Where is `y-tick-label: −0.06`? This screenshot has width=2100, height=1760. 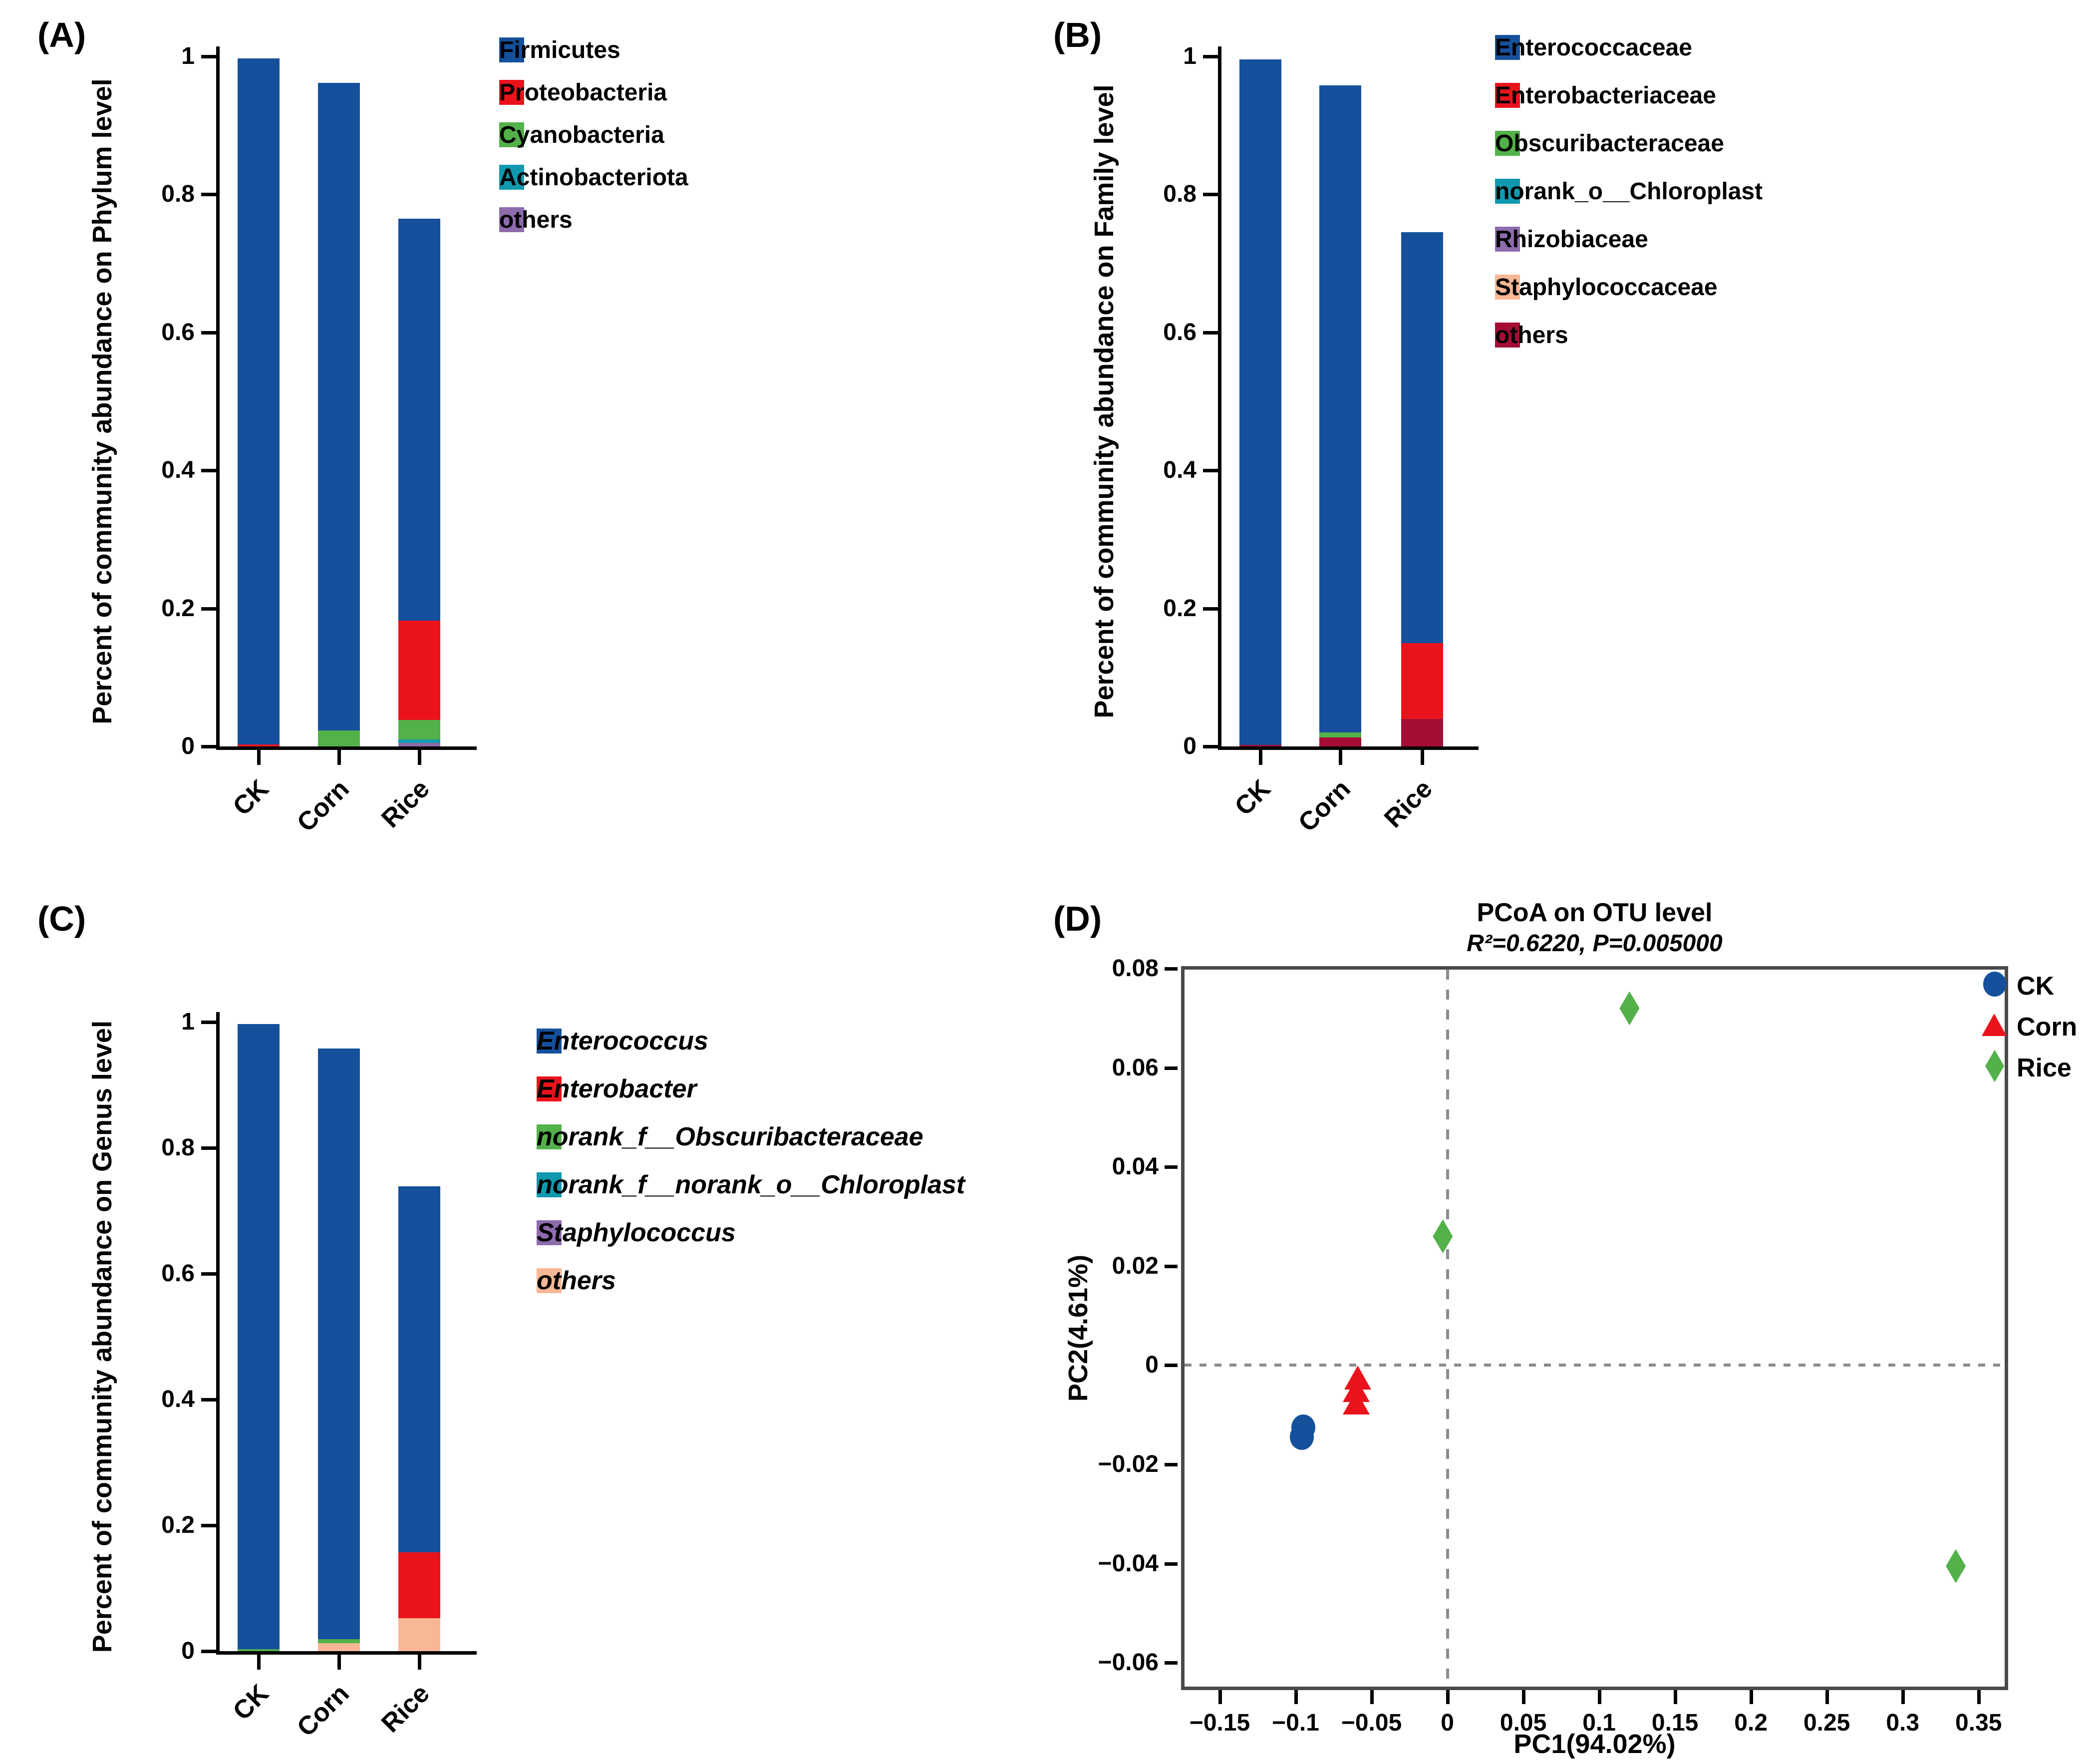
y-tick-label: −0.06 is located at coordinates (1128, 1662).